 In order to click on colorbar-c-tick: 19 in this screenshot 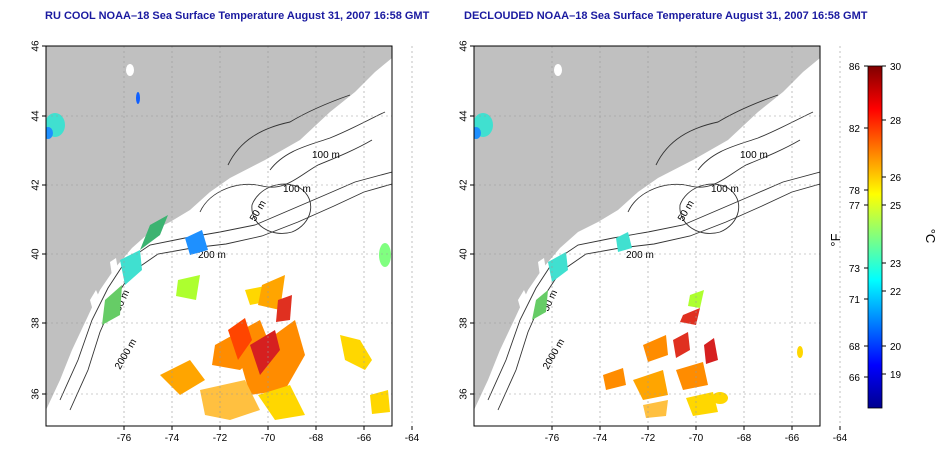, I will do `click(896, 375)`.